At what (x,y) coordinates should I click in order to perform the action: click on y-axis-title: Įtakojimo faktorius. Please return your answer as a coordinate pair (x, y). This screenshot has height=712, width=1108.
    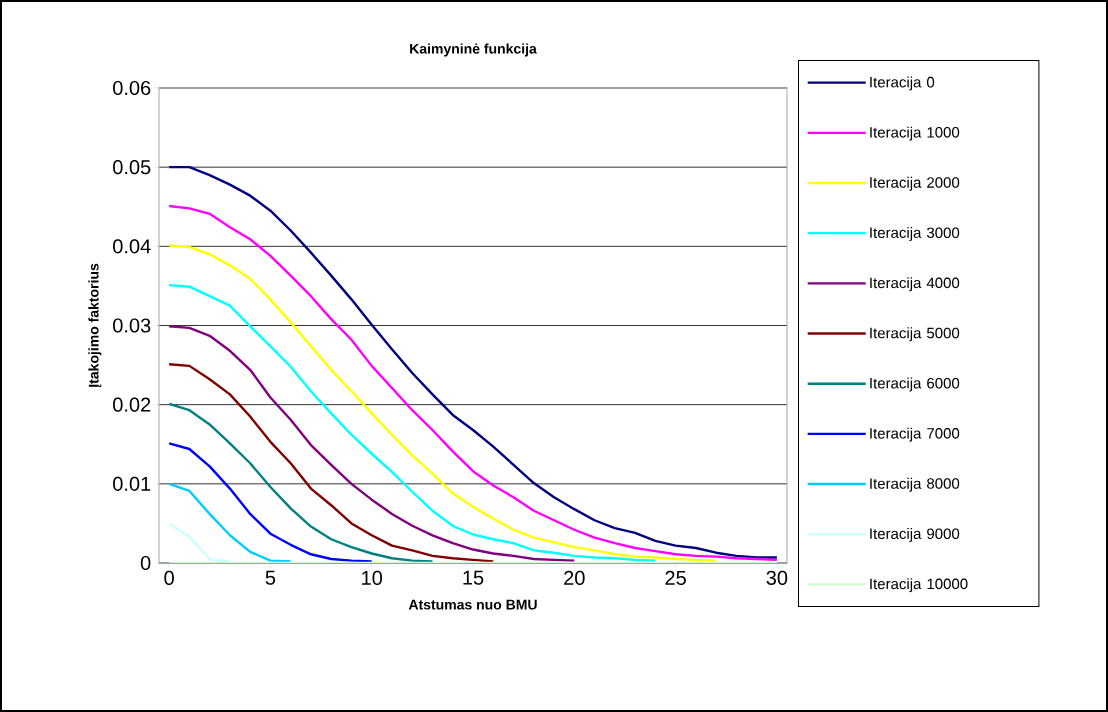
    Looking at the image, I should click on (95, 325).